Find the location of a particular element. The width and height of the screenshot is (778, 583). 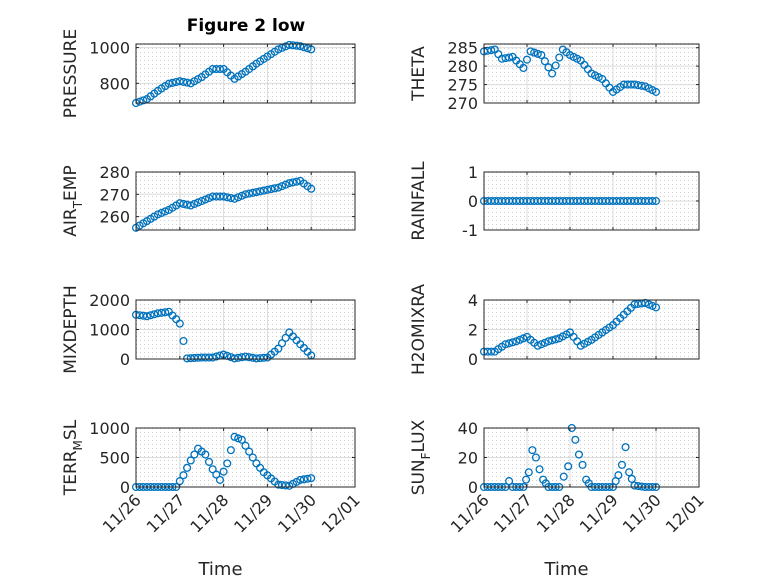

x-axis-label: Time is located at coordinates (565, 569).